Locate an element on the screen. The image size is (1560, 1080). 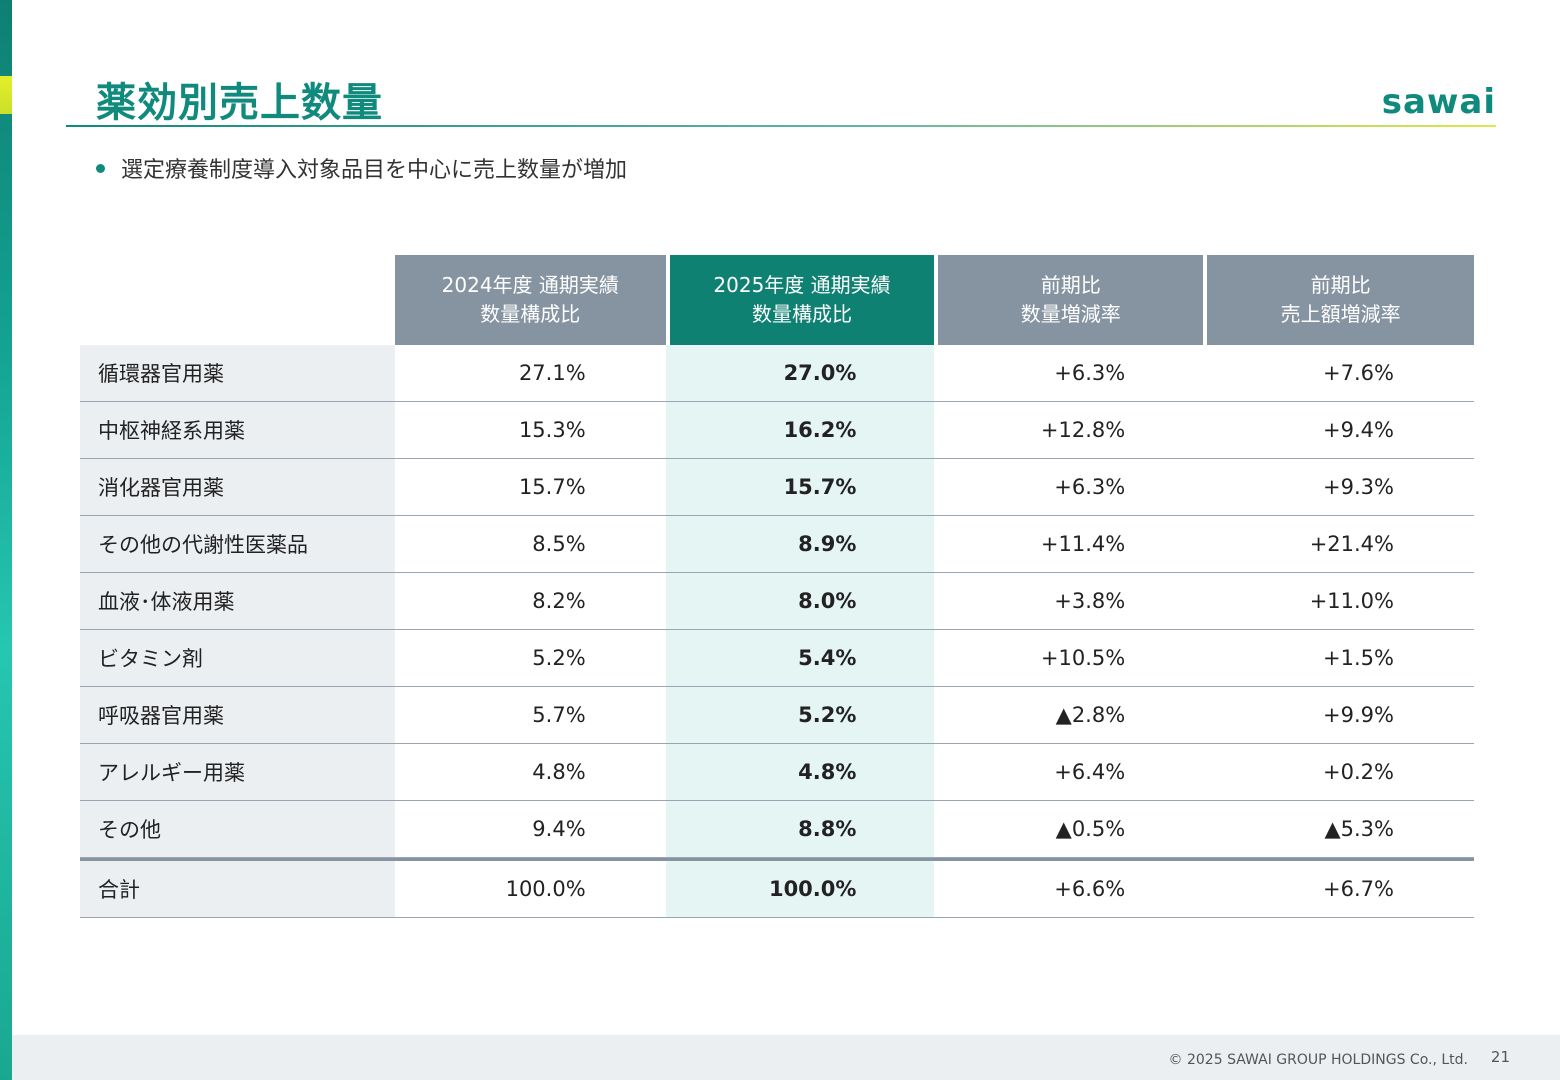
cell-qty-change: +3.8% is located at coordinates (1069, 601).